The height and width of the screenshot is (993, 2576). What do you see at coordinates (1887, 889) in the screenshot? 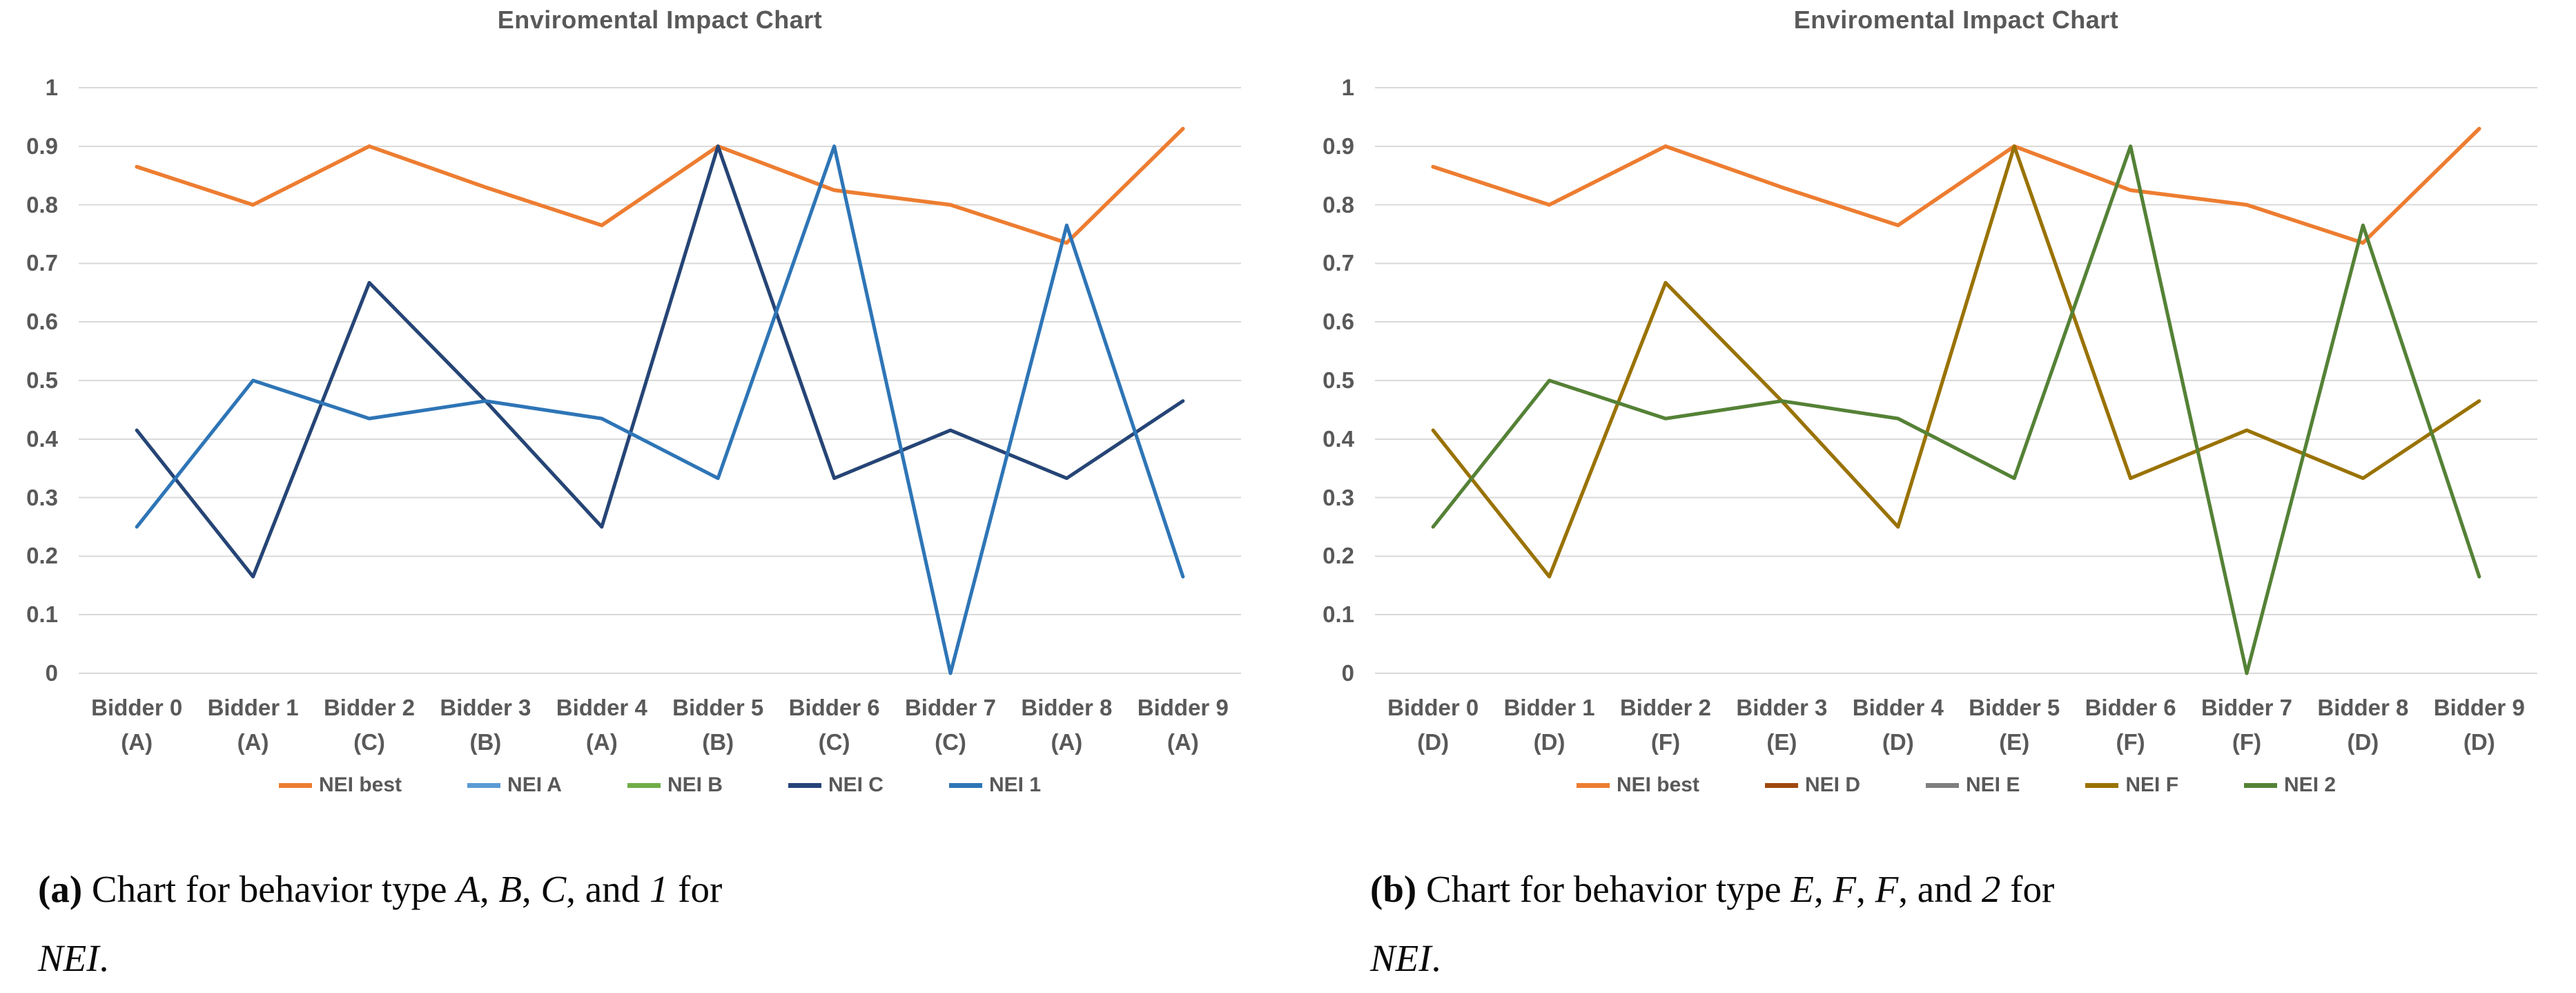
I see `caption-segment: F` at bounding box center [1887, 889].